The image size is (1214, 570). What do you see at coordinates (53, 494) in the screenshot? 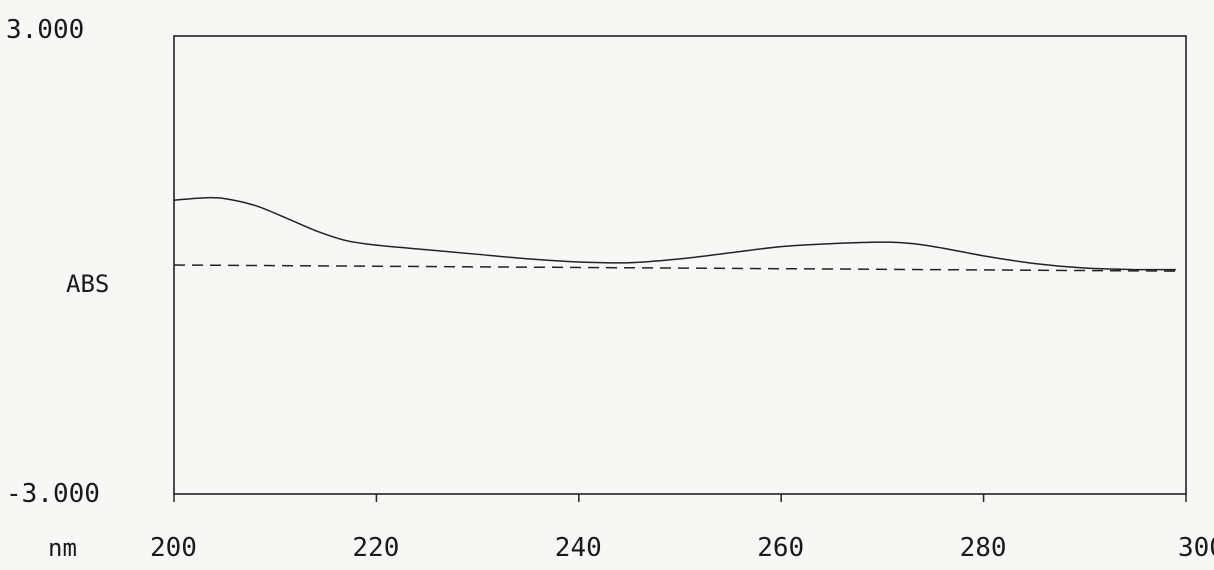
I see `y-tick-label-min: -3.000` at bounding box center [53, 494].